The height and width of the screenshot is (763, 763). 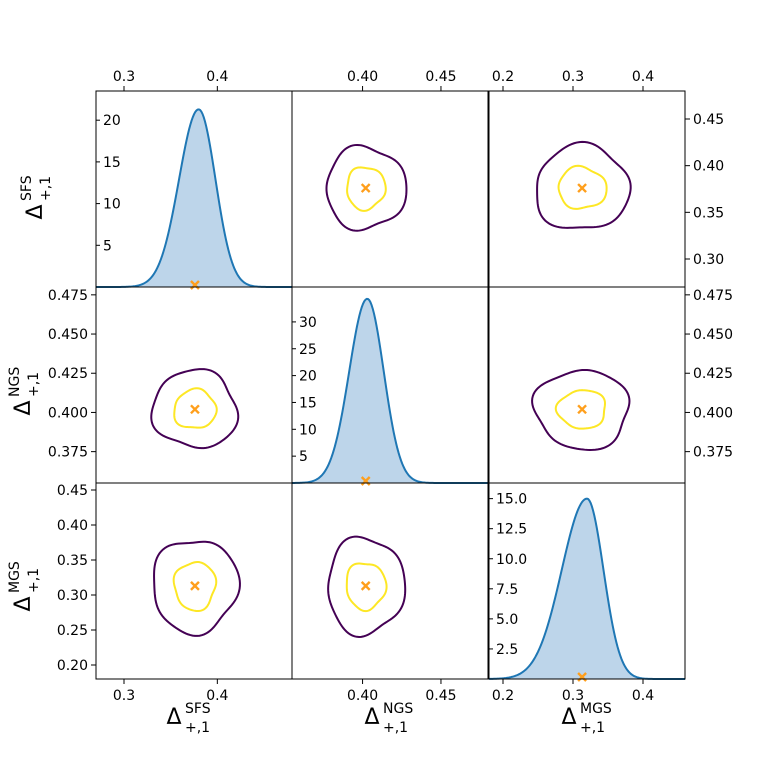 I want to click on outer-contour-mgs-sfs, so click(x=197, y=588).